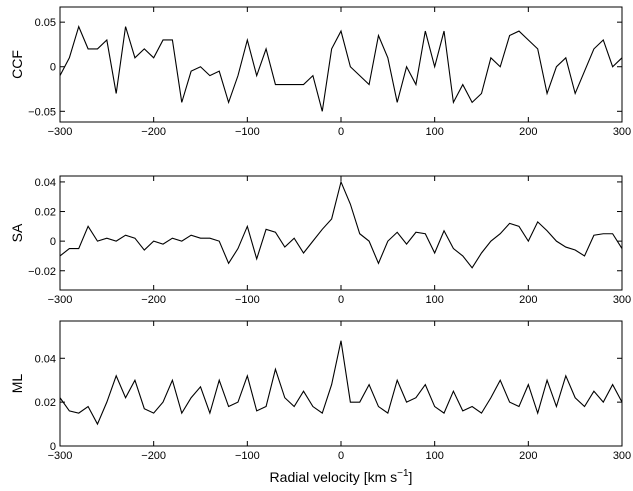 The image size is (633, 491). I want to click on y-axis-label: CCF, so click(17, 64).